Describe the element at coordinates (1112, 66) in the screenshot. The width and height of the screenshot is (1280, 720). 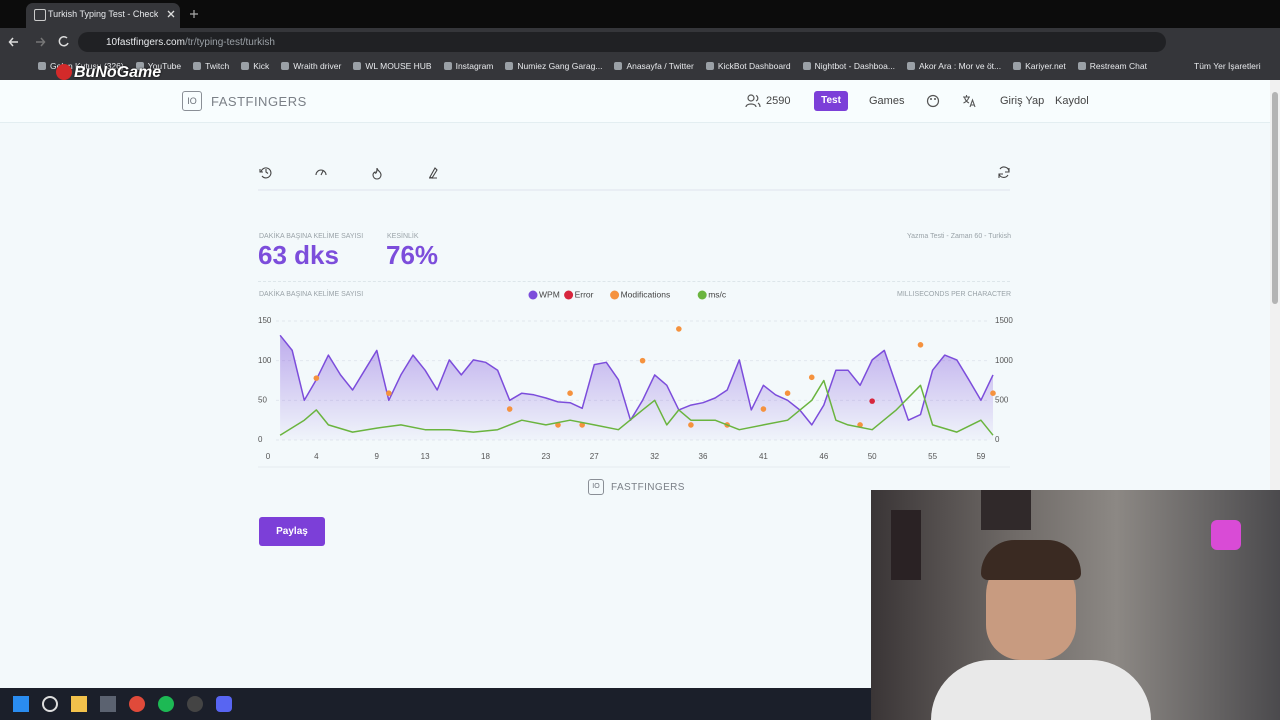
I see `bookmark: Restream Chat` at that location.